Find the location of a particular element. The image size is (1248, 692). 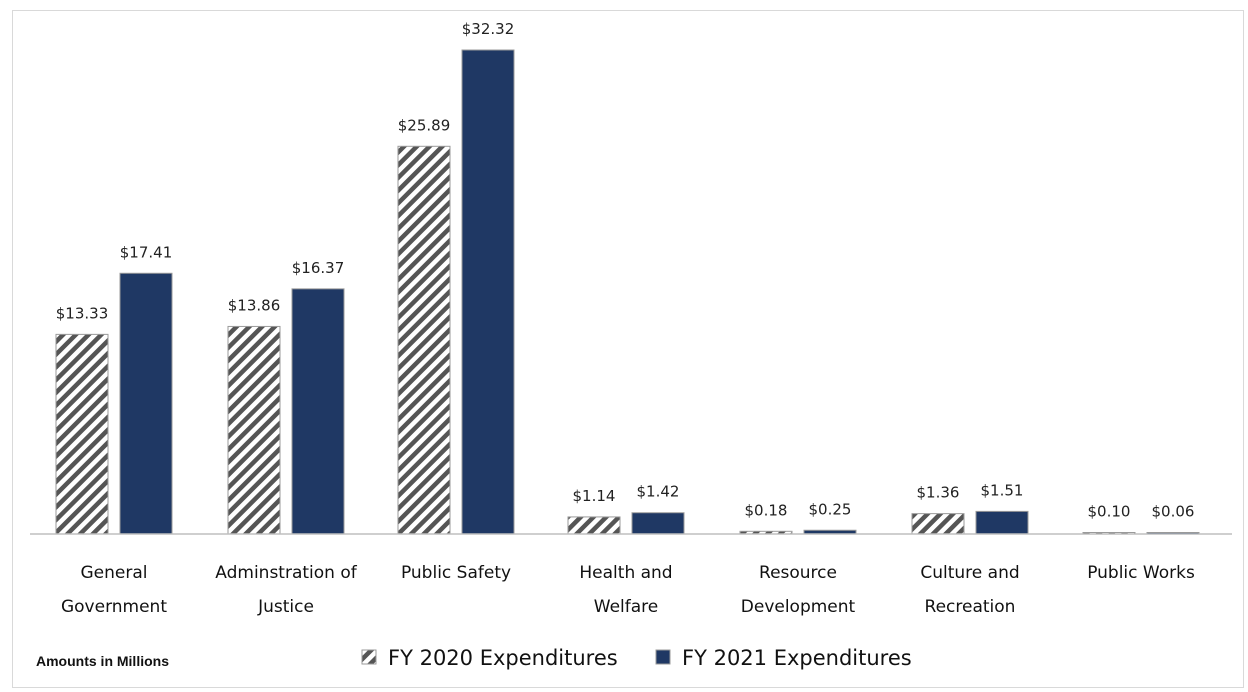

data-label-fy2020-3: $1.14 is located at coordinates (594, 496).